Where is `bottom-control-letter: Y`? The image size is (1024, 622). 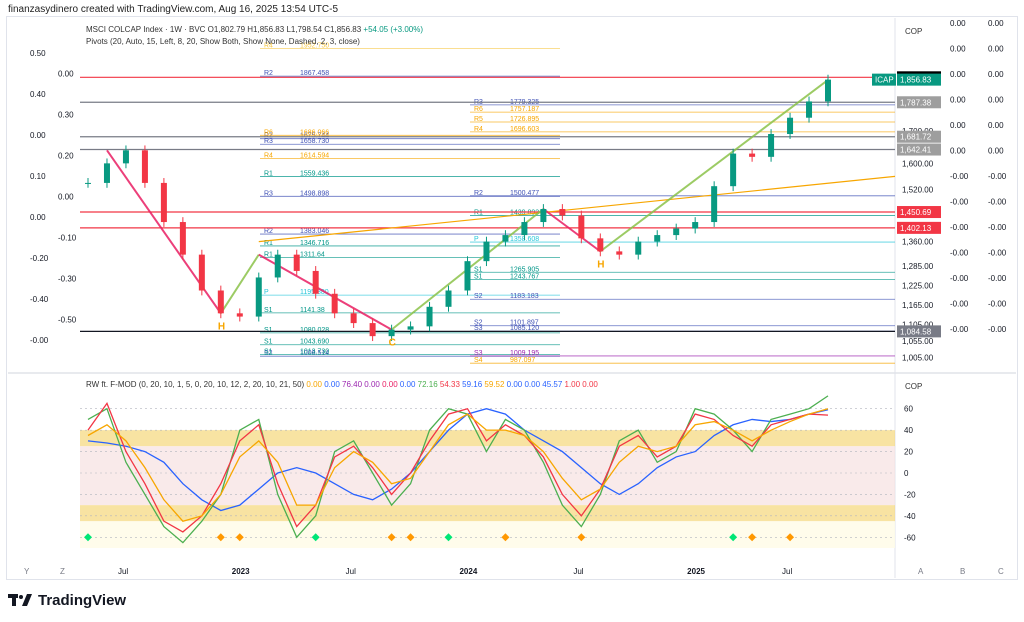
bottom-control-letter: Y is located at coordinates (27, 571).